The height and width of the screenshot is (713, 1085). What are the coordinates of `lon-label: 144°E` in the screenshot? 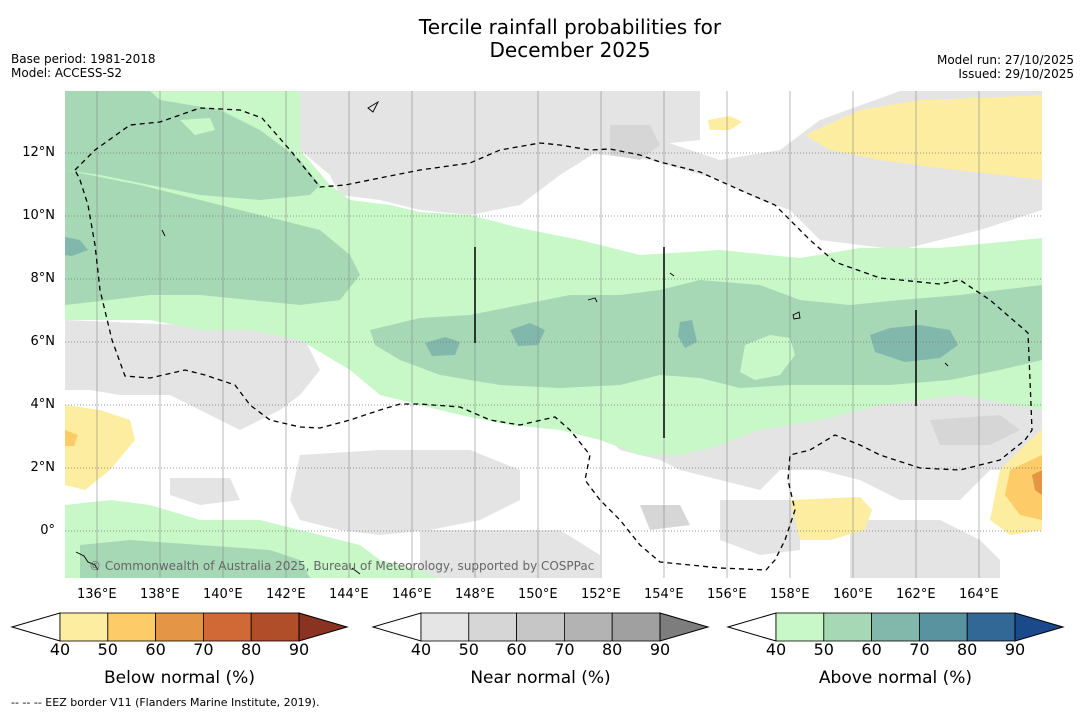 It's located at (349, 594).